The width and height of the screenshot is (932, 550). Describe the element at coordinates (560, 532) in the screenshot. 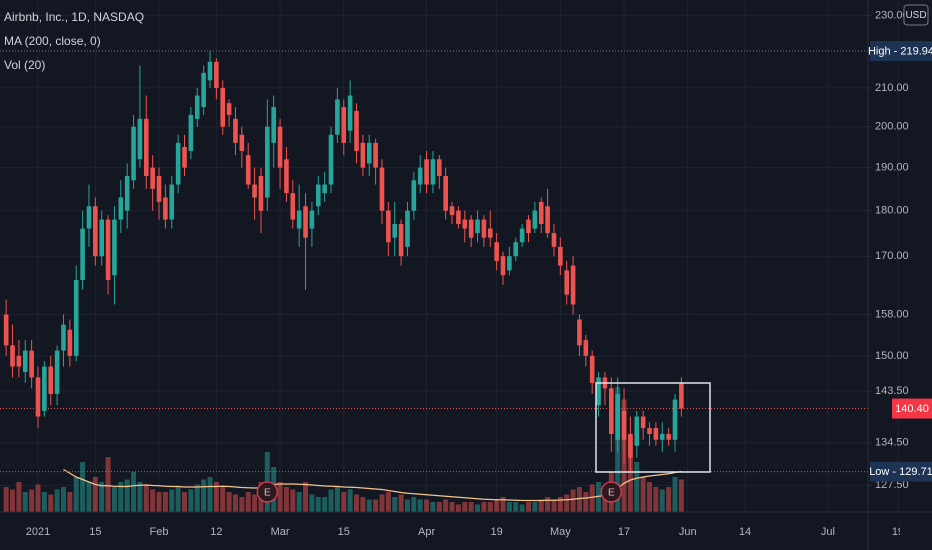

I see `x-tick-label: May` at that location.